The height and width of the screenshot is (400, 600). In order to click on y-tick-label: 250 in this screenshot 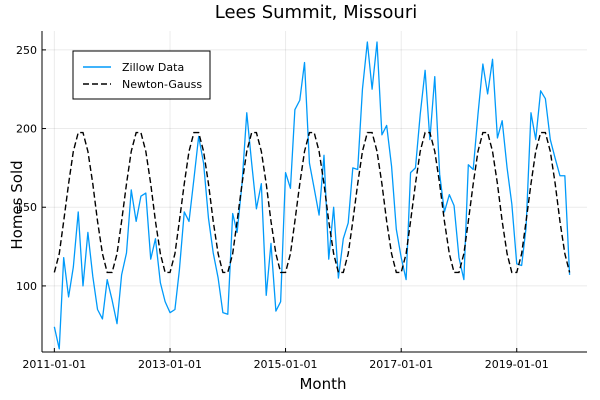, I will do `click(26, 50)`.